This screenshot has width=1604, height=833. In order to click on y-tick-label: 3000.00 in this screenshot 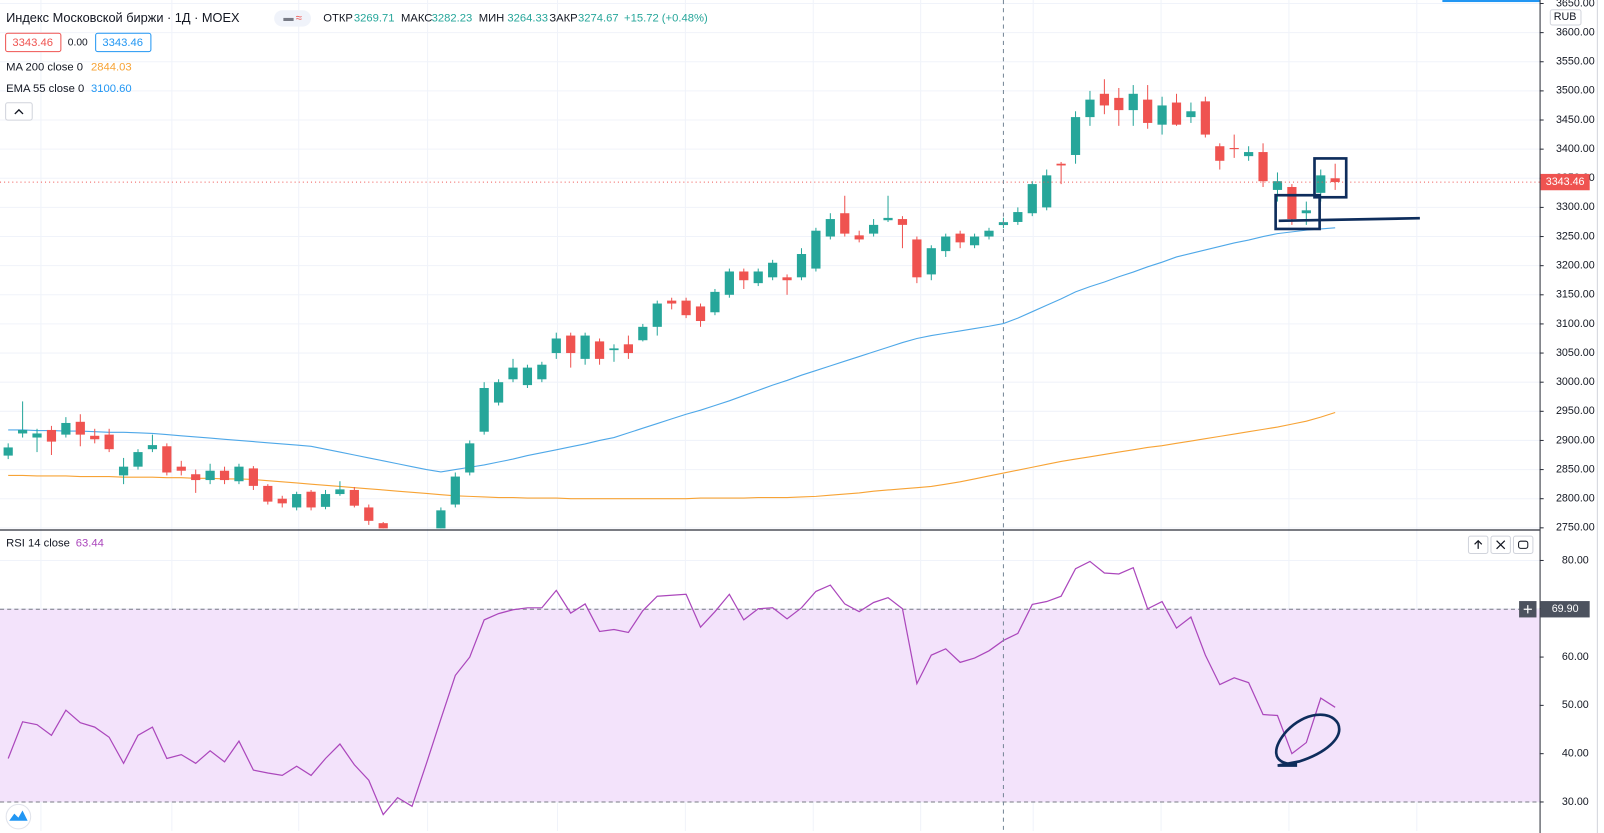, I will do `click(1575, 382)`.